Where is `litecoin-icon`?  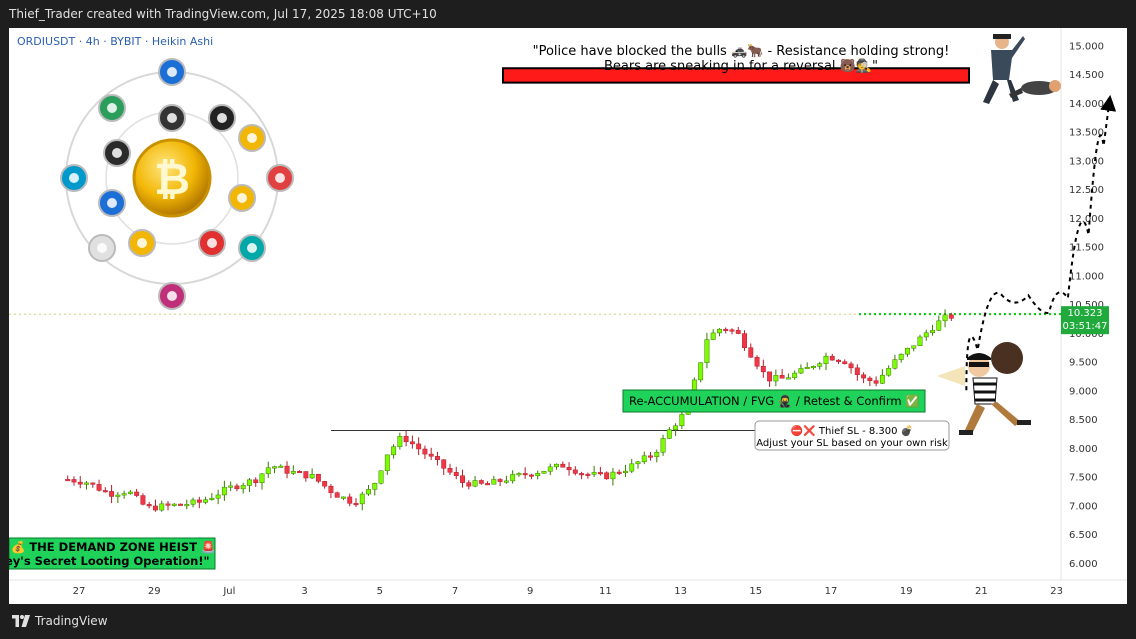
litecoin-icon is located at coordinates (112, 203).